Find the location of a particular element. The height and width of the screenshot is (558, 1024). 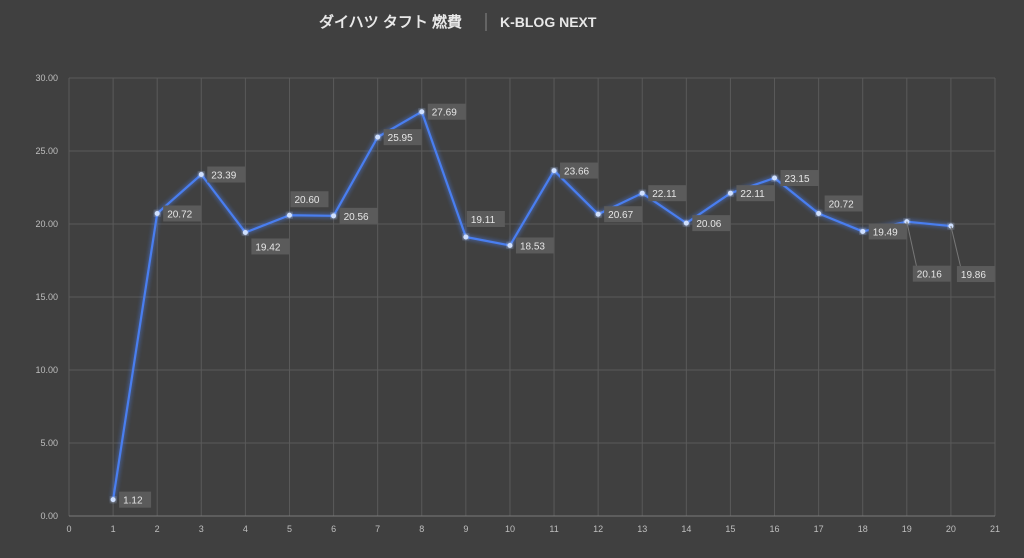

data-label: 19.11 is located at coordinates (483, 220).